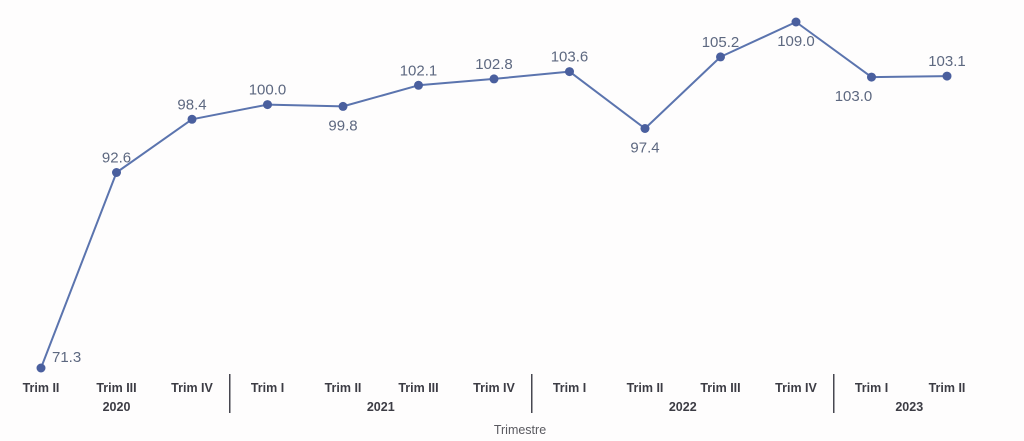  I want to click on year-label: 2023, so click(909, 407).